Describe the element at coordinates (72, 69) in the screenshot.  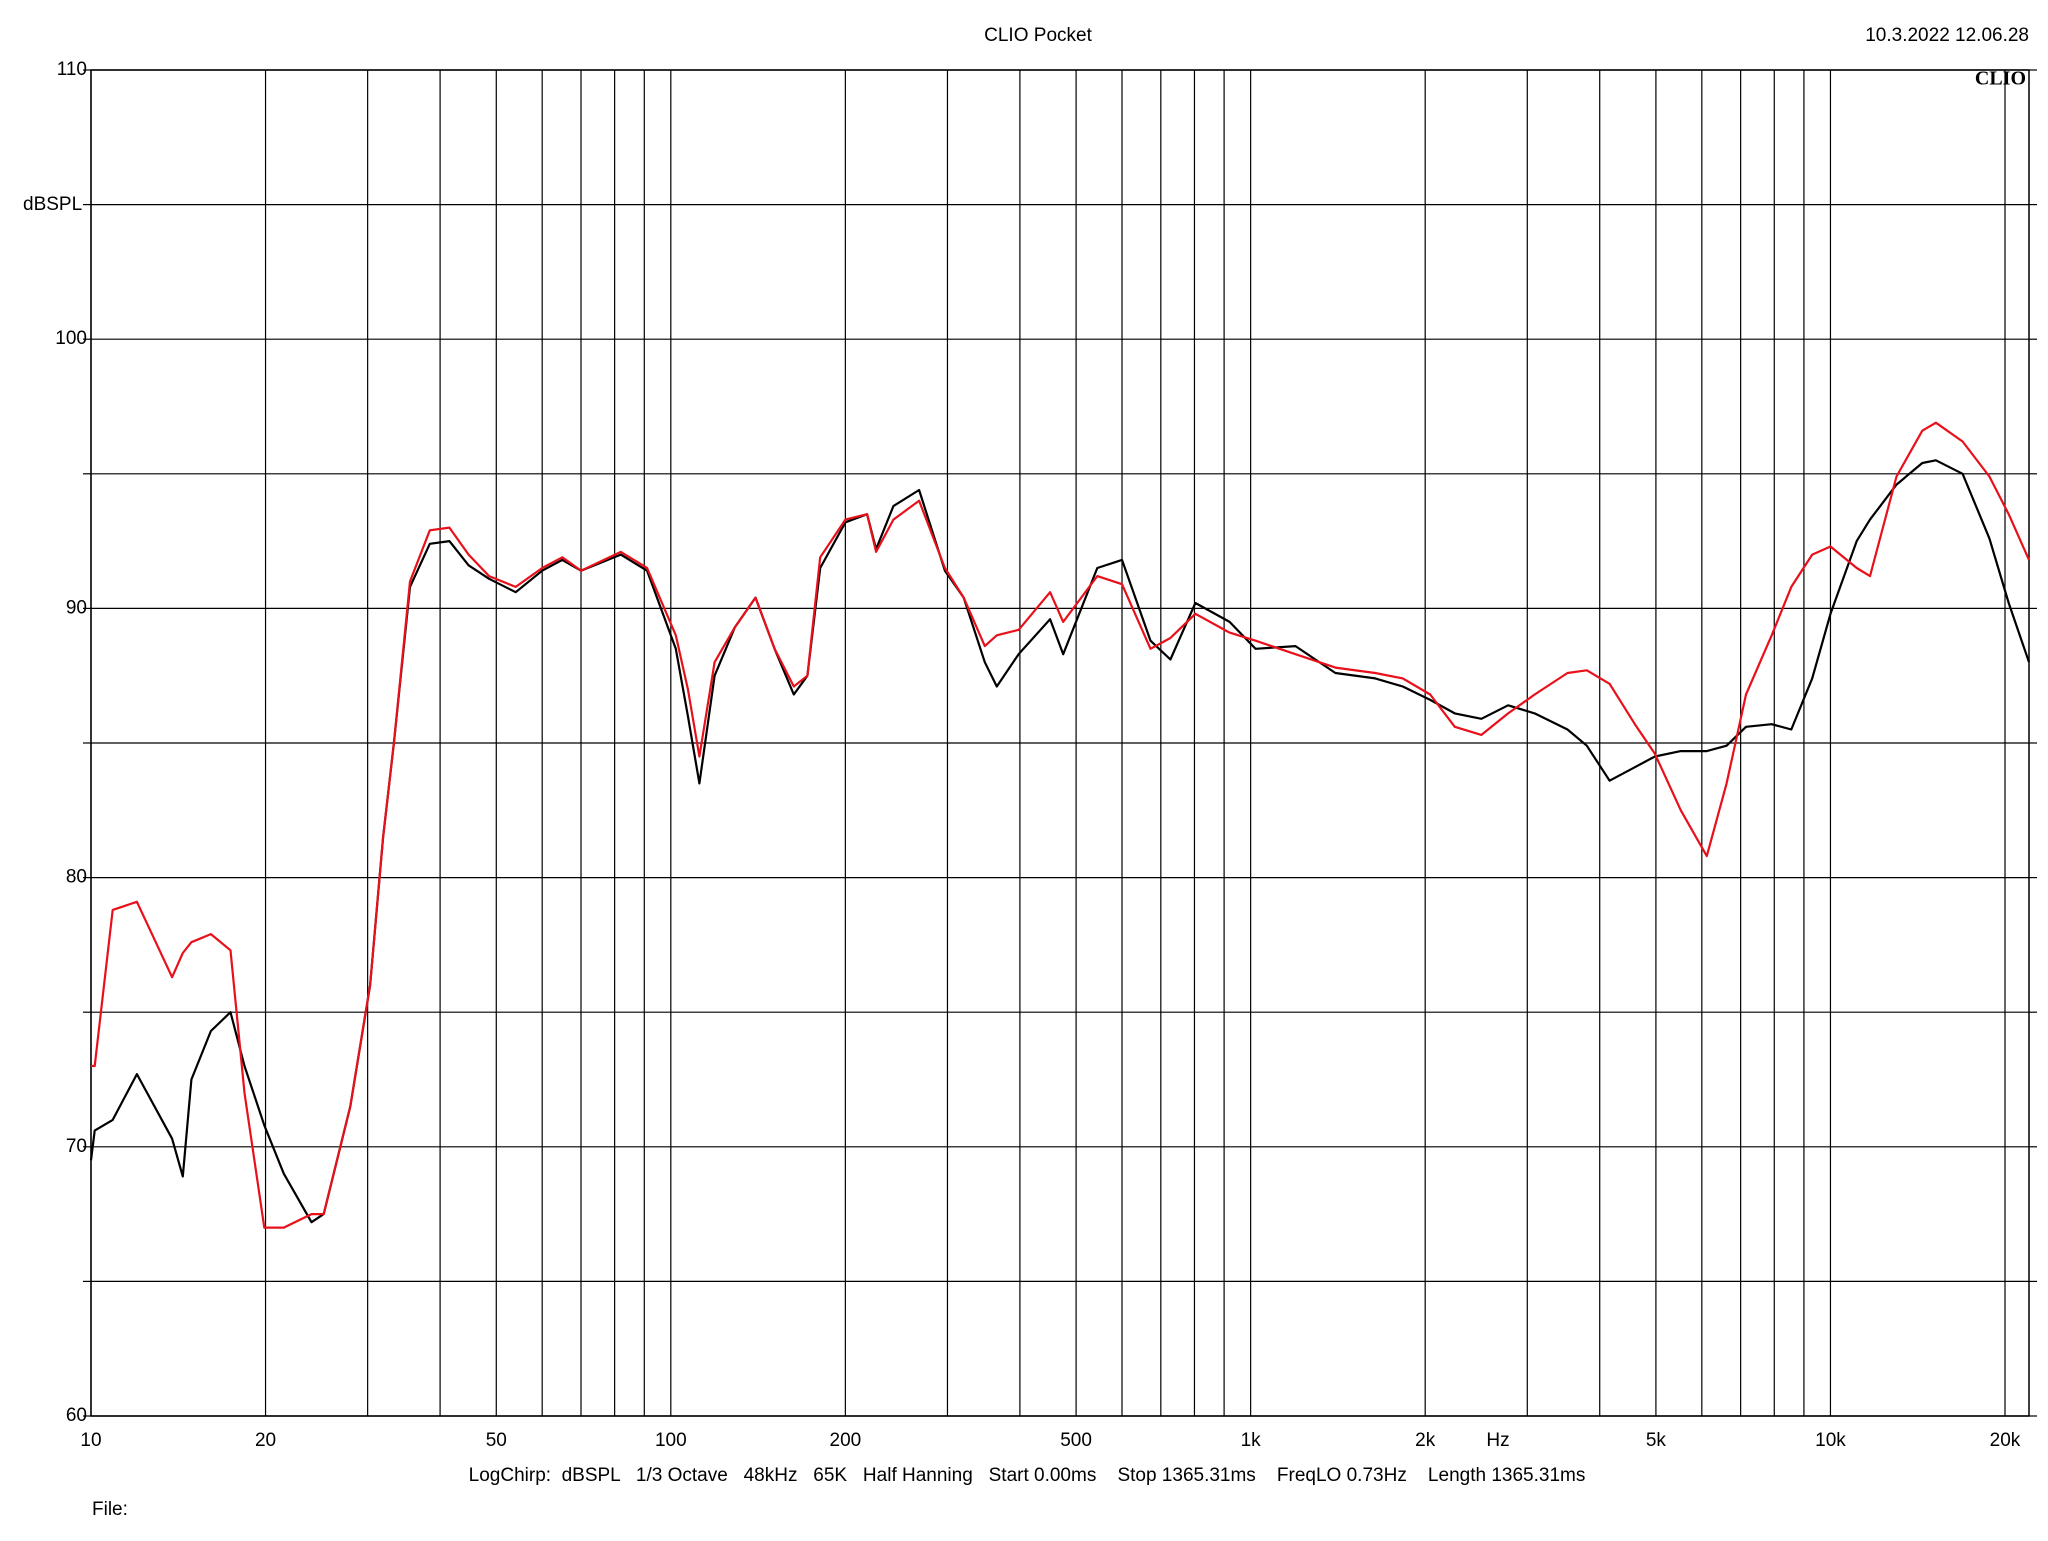
I see `y-tick-label: 110` at that location.